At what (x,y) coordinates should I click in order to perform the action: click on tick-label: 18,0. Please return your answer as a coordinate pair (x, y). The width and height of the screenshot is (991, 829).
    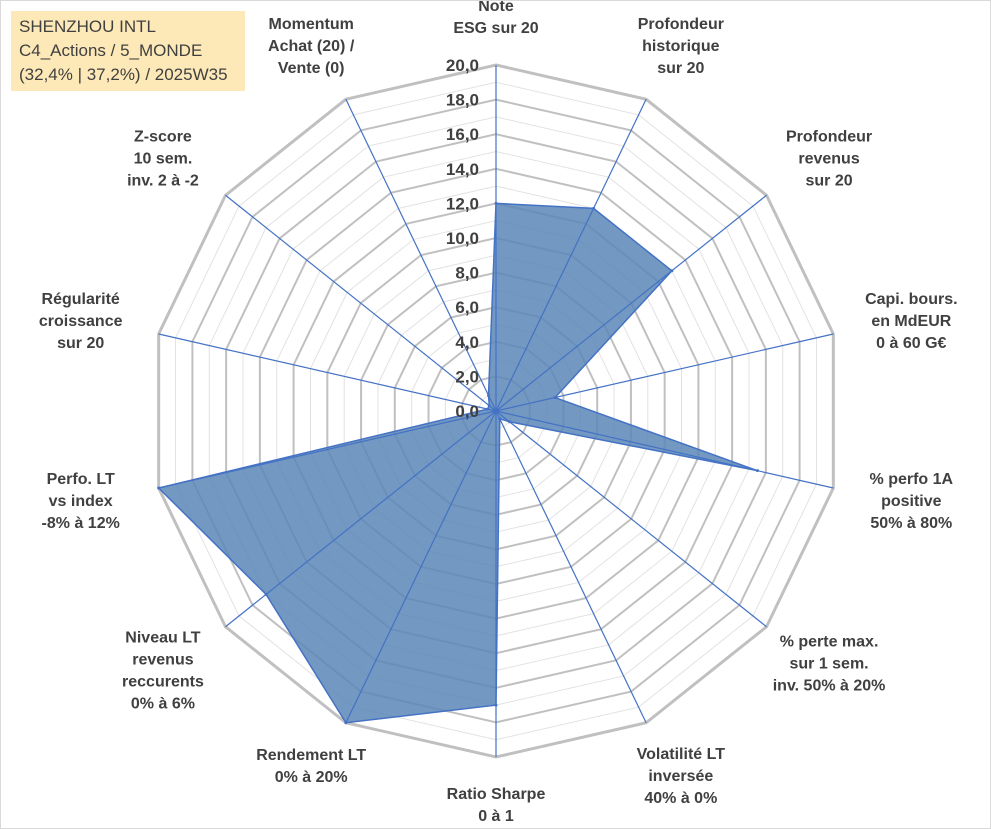
    Looking at the image, I should click on (462, 100).